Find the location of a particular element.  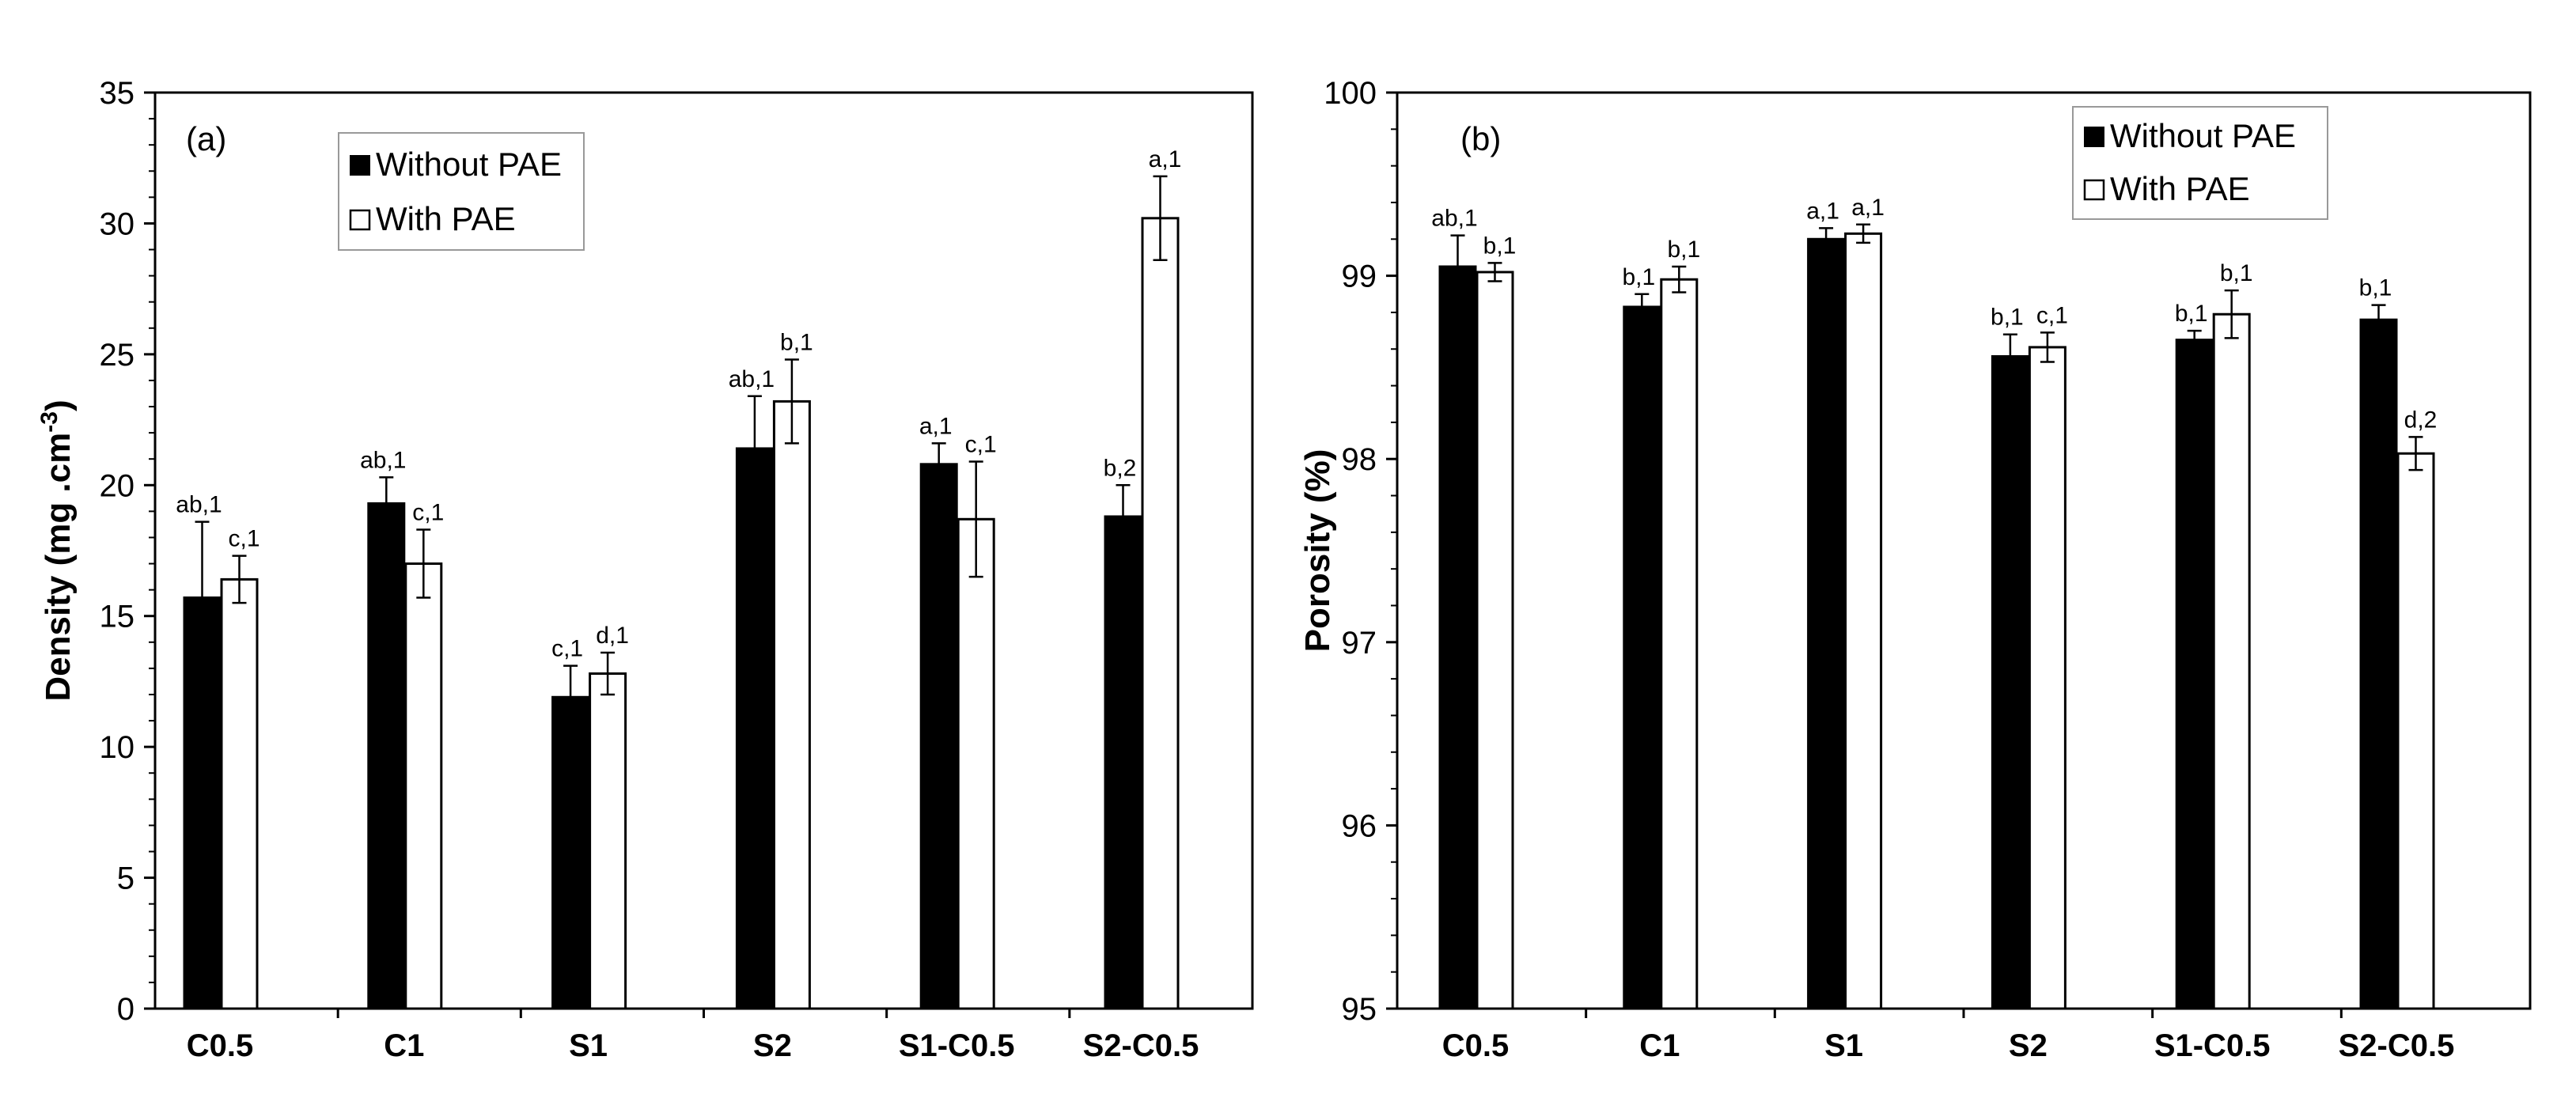

y-tick-label: 20 is located at coordinates (117, 485).